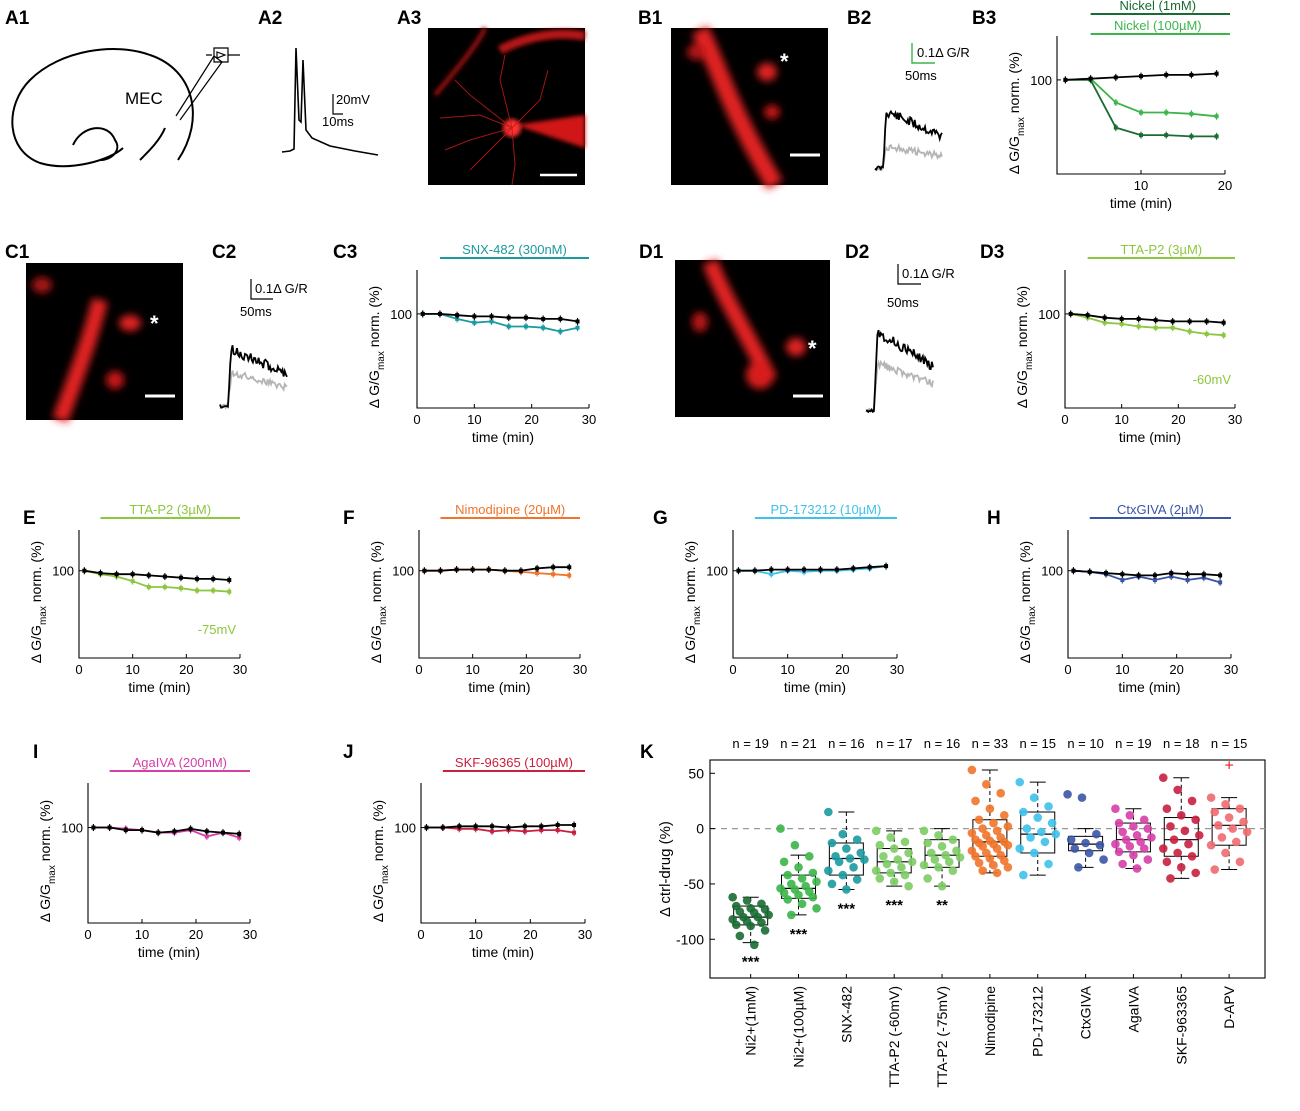 The width and height of the screenshot is (1300, 1111). What do you see at coordinates (510, 509) in the screenshot?
I see `drug-label: Nimodipine (20µM)` at bounding box center [510, 509].